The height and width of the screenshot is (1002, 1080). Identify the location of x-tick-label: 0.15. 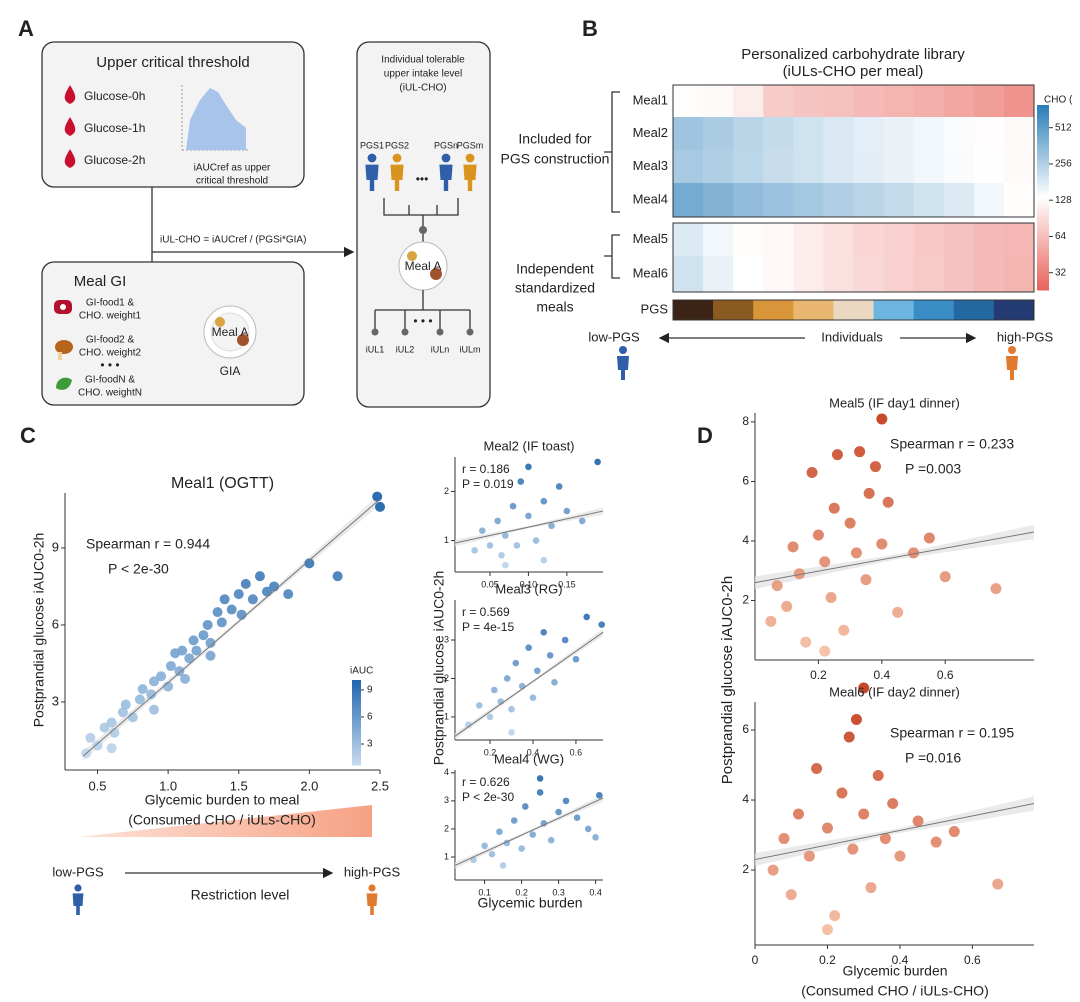
(567, 584).